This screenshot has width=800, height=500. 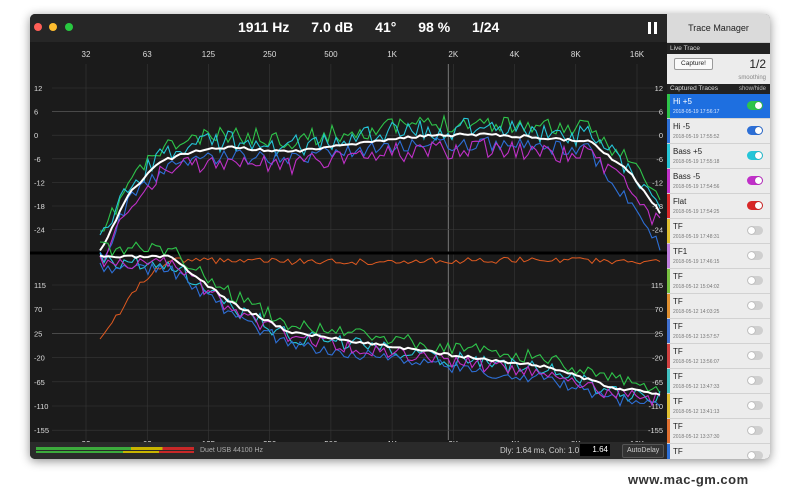 What do you see at coordinates (657, 182) in the screenshot?
I see `y-tick-label-top-right: -12` at bounding box center [657, 182].